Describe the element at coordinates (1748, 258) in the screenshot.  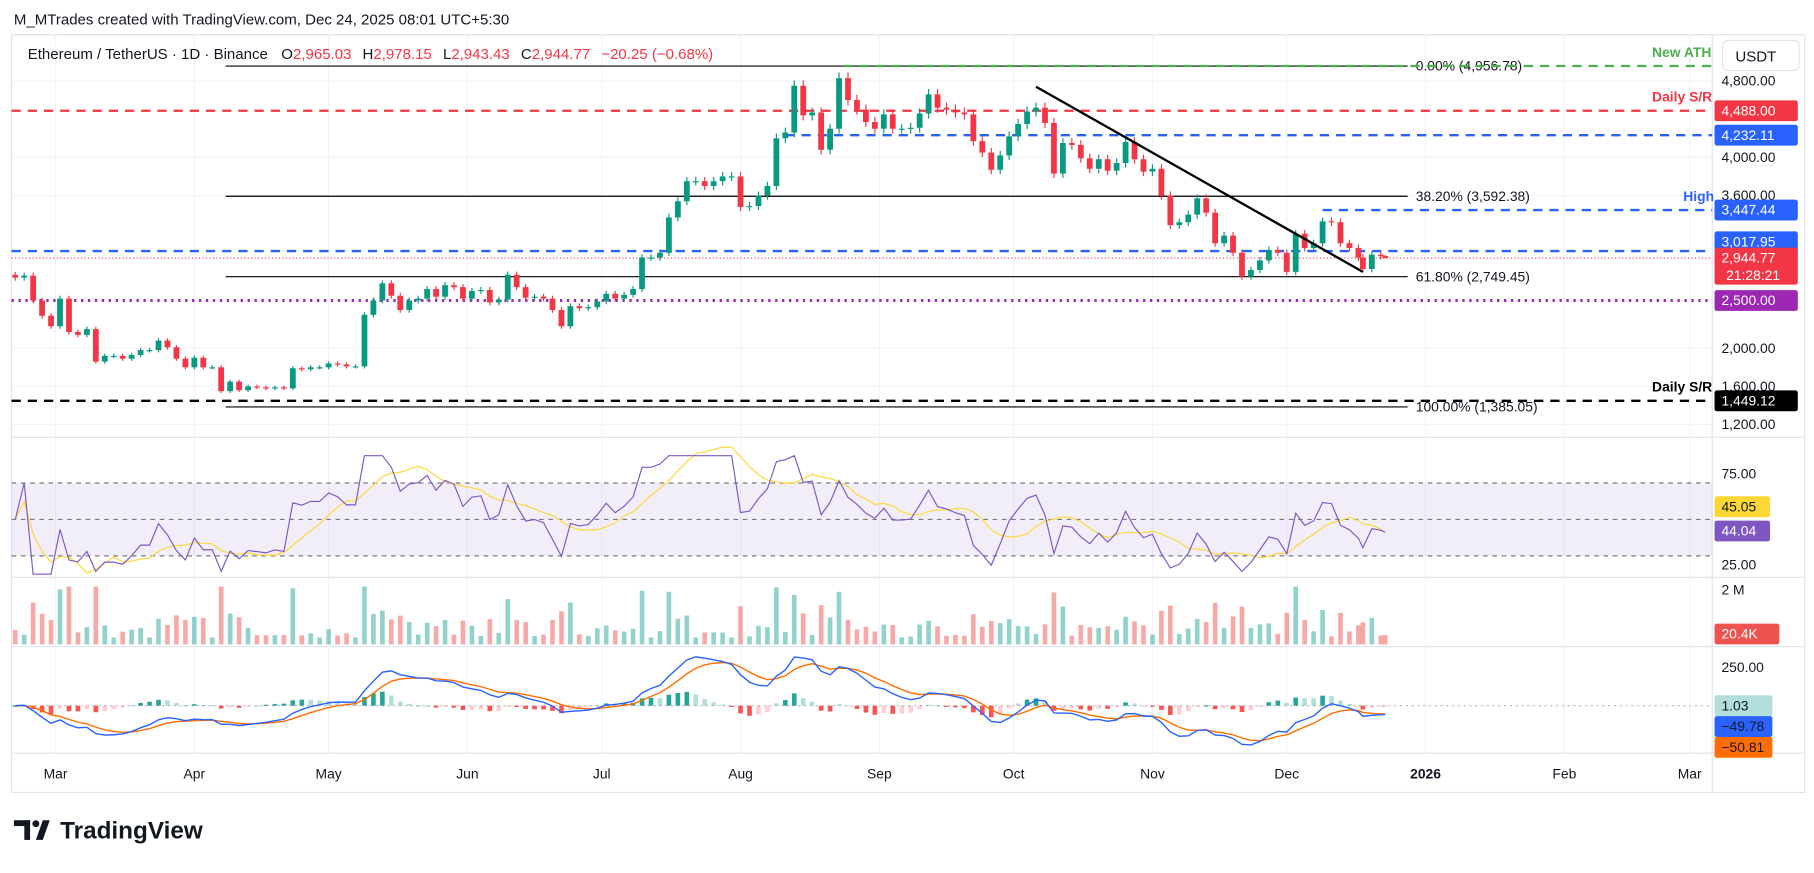
I see `price-badge-text: 2,944.77` at that location.